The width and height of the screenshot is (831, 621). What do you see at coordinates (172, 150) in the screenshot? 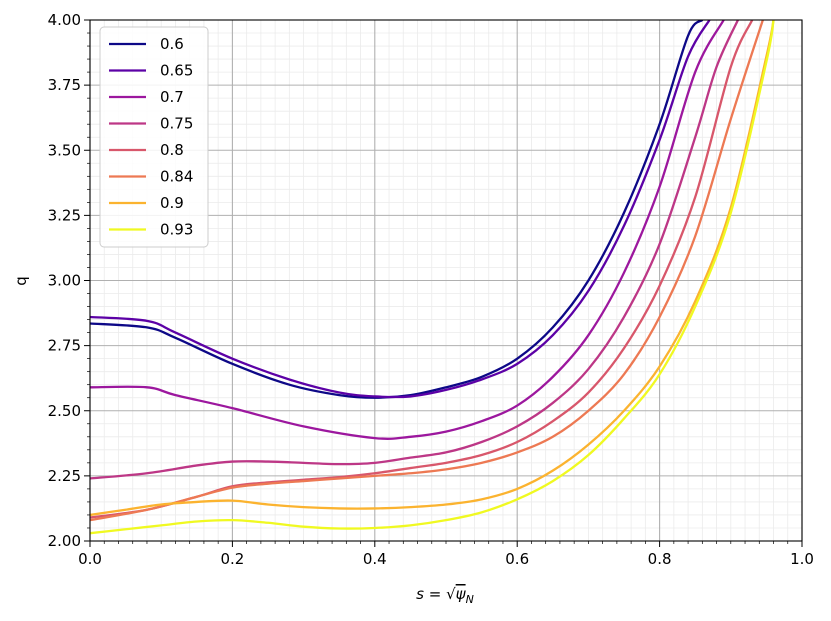
I see `legend-entry-label: 0.8` at bounding box center [172, 150].